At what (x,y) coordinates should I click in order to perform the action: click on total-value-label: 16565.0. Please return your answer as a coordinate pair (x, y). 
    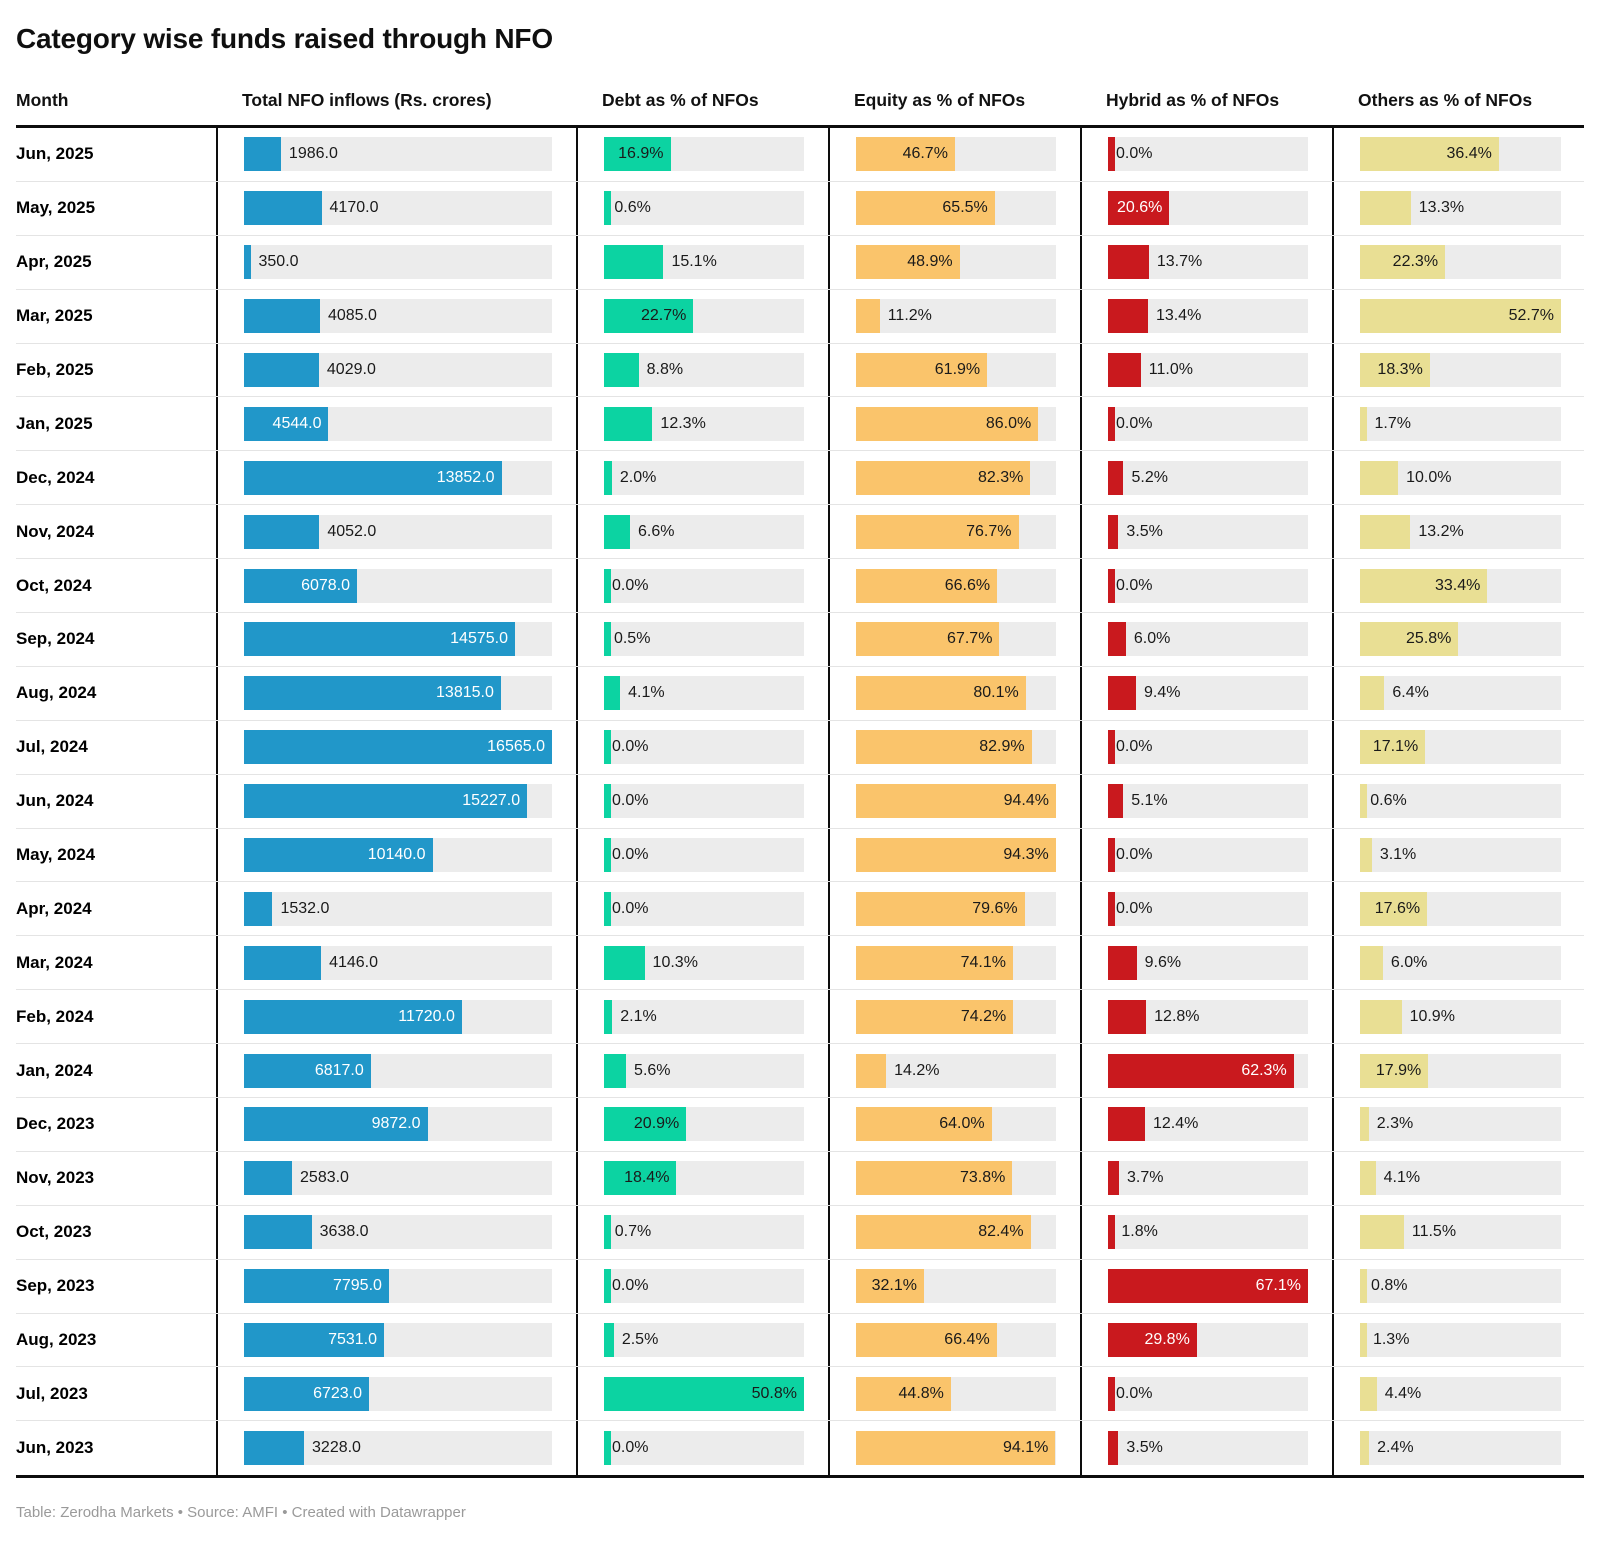
    Looking at the image, I should click on (516, 747).